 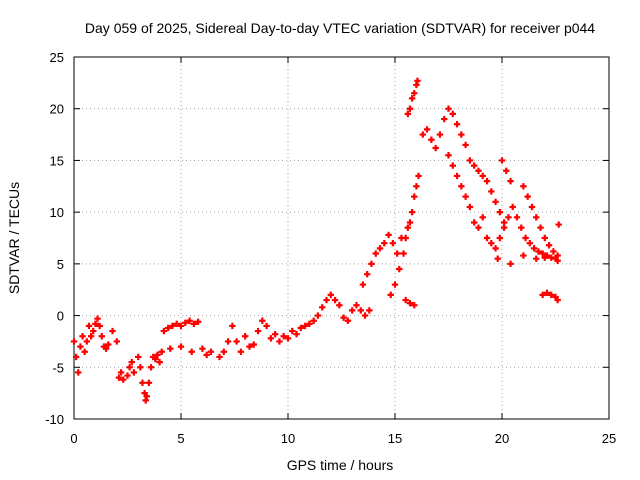 What do you see at coordinates (340, 465) in the screenshot?
I see `x-axis-label: GPS time / hours` at bounding box center [340, 465].